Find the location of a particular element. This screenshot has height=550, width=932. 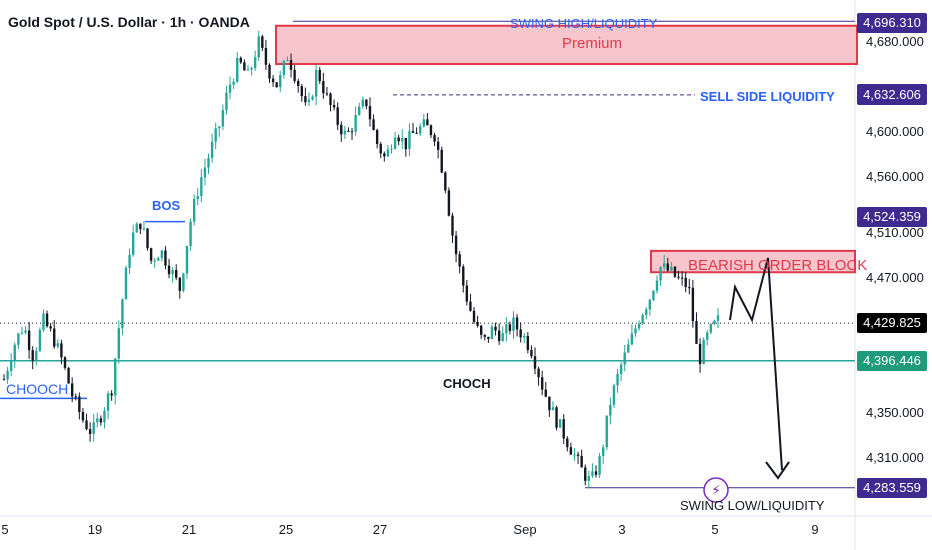

lightning-badge is located at coordinates (716, 490).